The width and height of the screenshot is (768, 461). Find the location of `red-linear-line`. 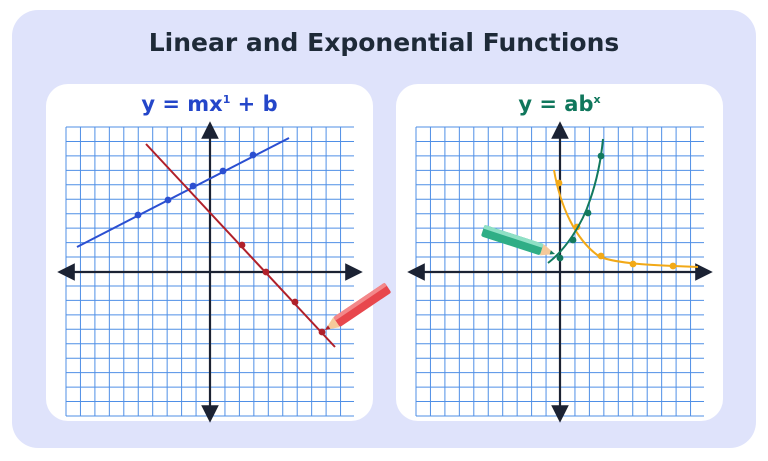

red-linear-line is located at coordinates (240, 245).